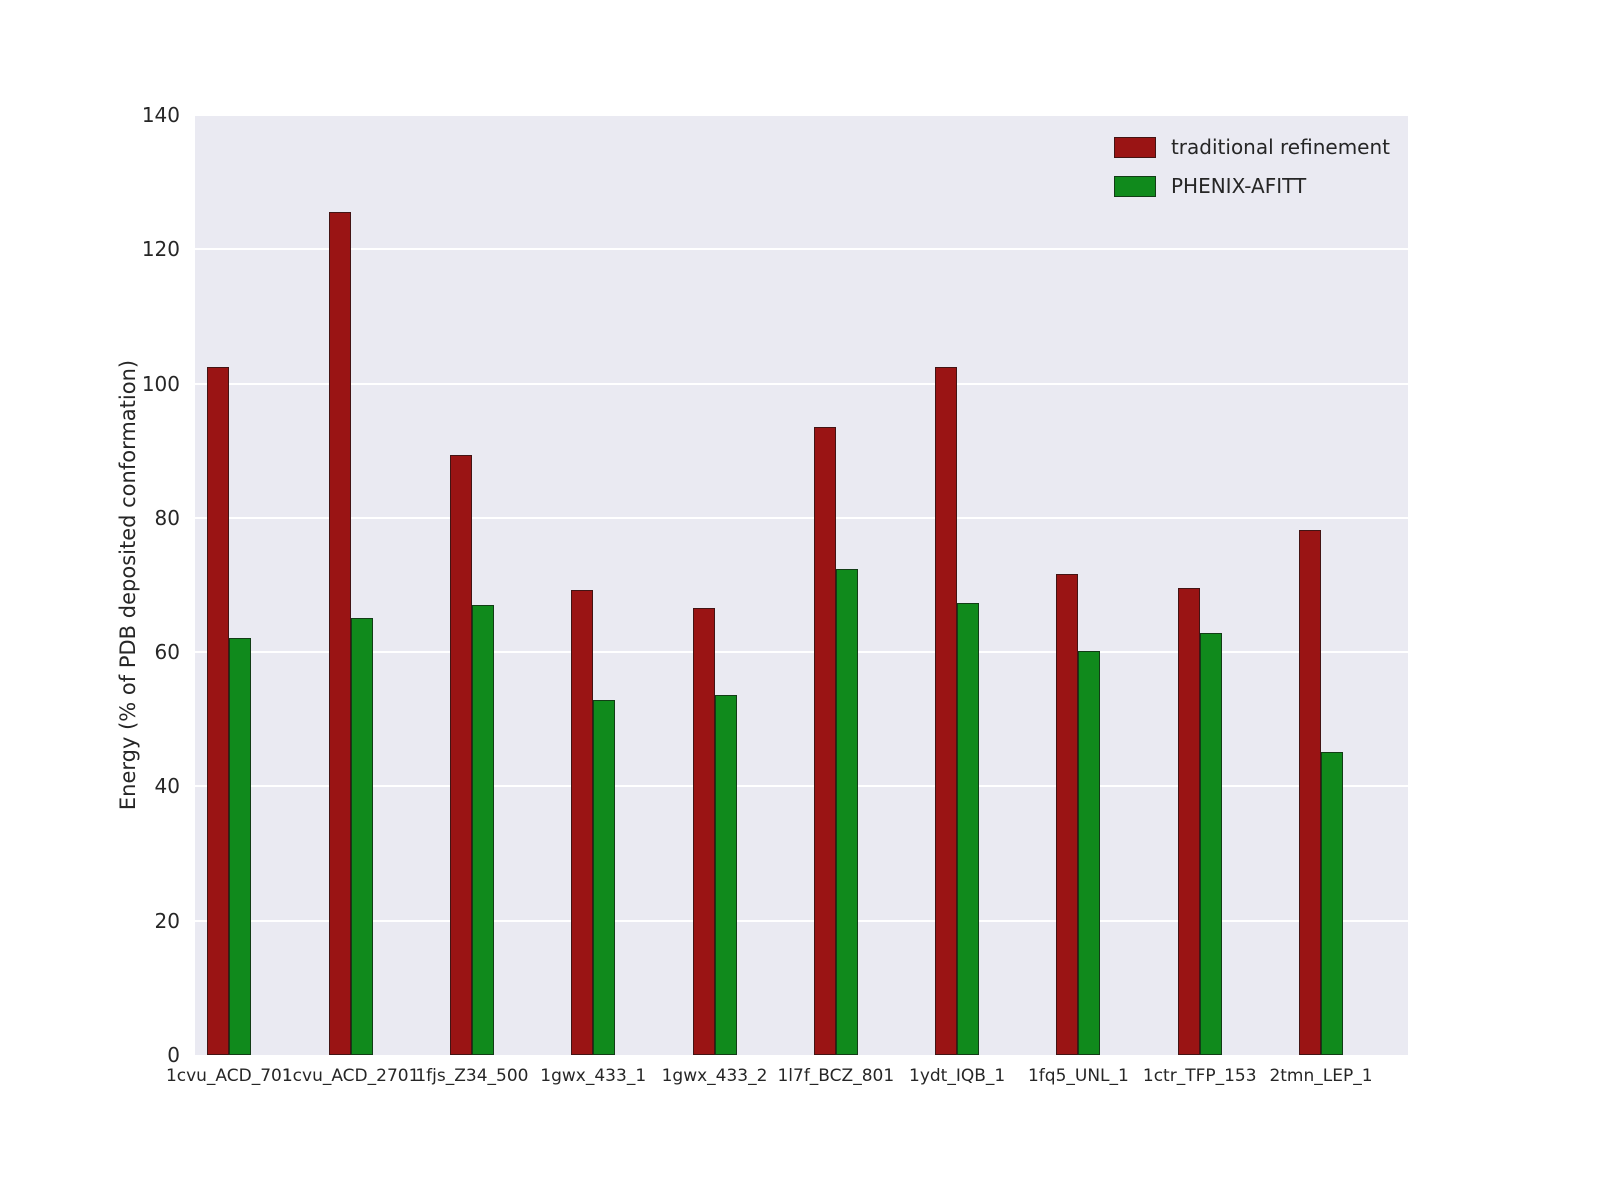  I want to click on y-tick-label: 20, so click(167, 920).